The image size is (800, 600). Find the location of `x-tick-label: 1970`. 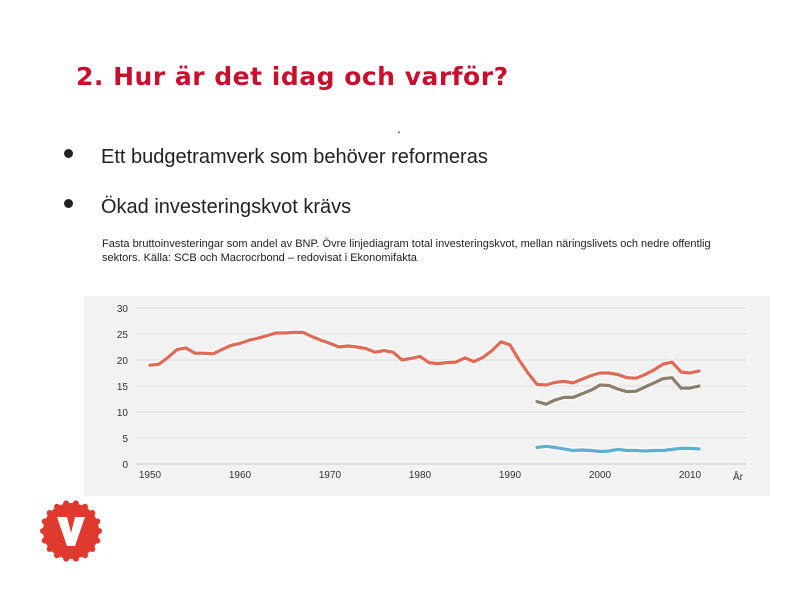

x-tick-label: 1970 is located at coordinates (330, 475).